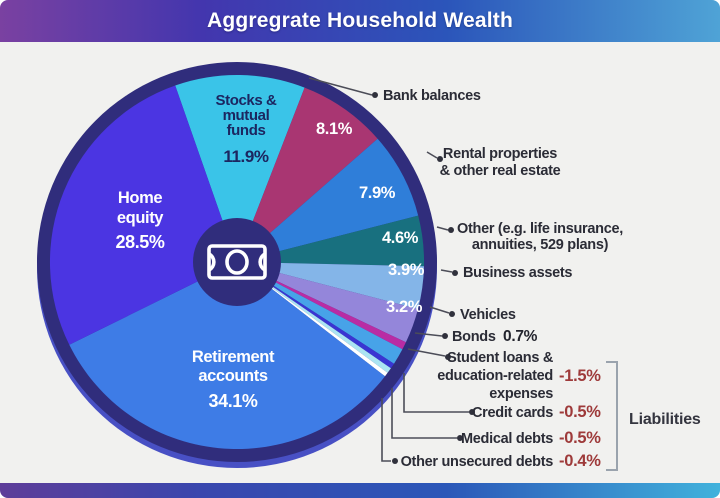 This screenshot has height=498, width=720. I want to click on unsecured-callout-label: Other unsecured debts, so click(477, 462).